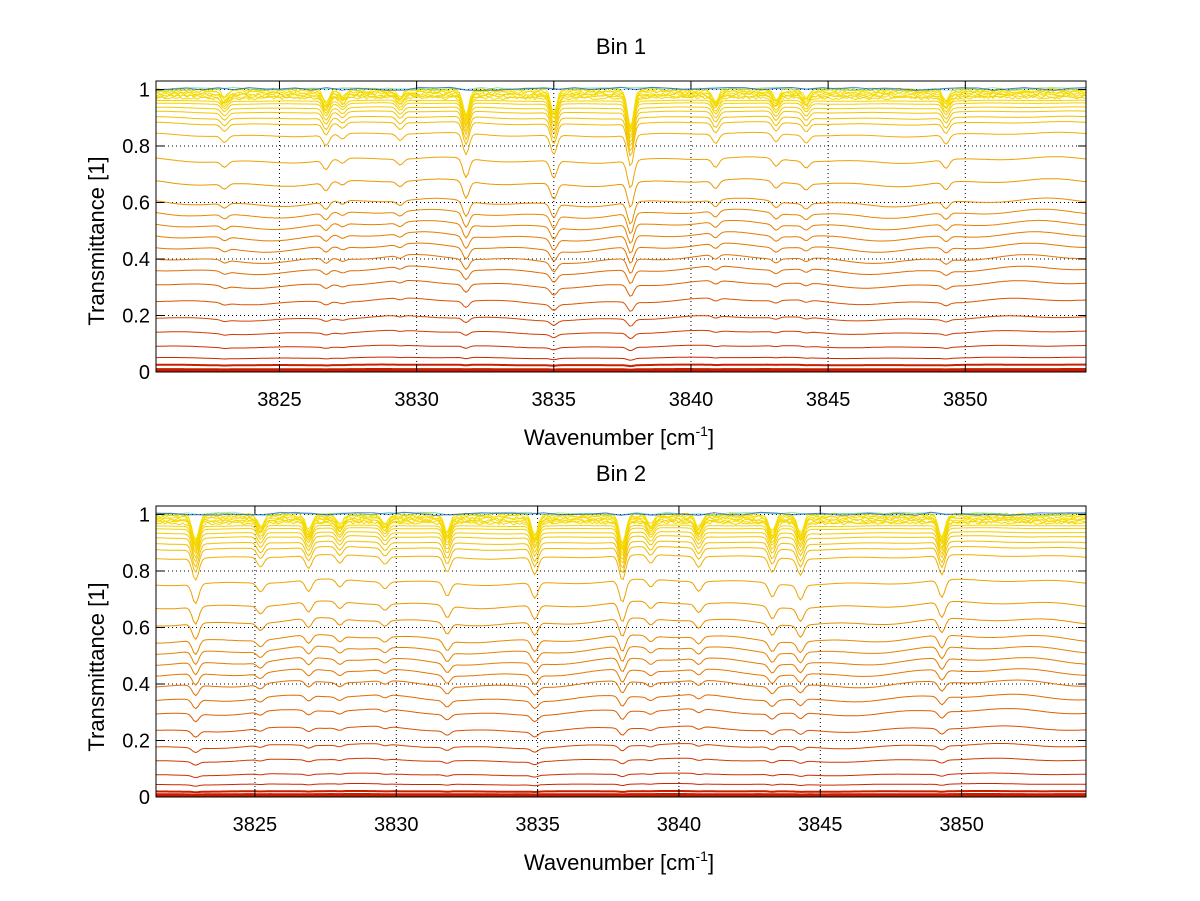 This screenshot has height=901, width=1200. Describe the element at coordinates (621, 46) in the screenshot. I see `chart-title: Bin 1` at that location.